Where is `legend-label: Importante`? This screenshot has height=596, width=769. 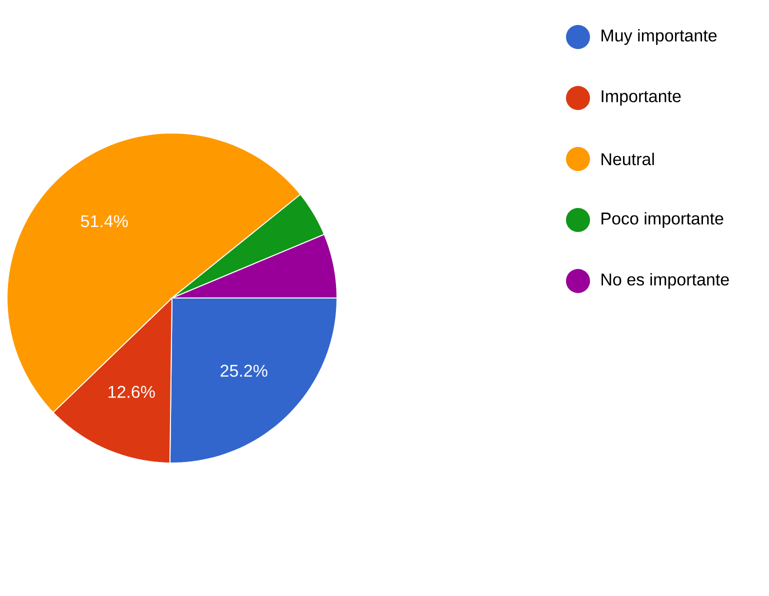
legend-label: Importante is located at coordinates (641, 98).